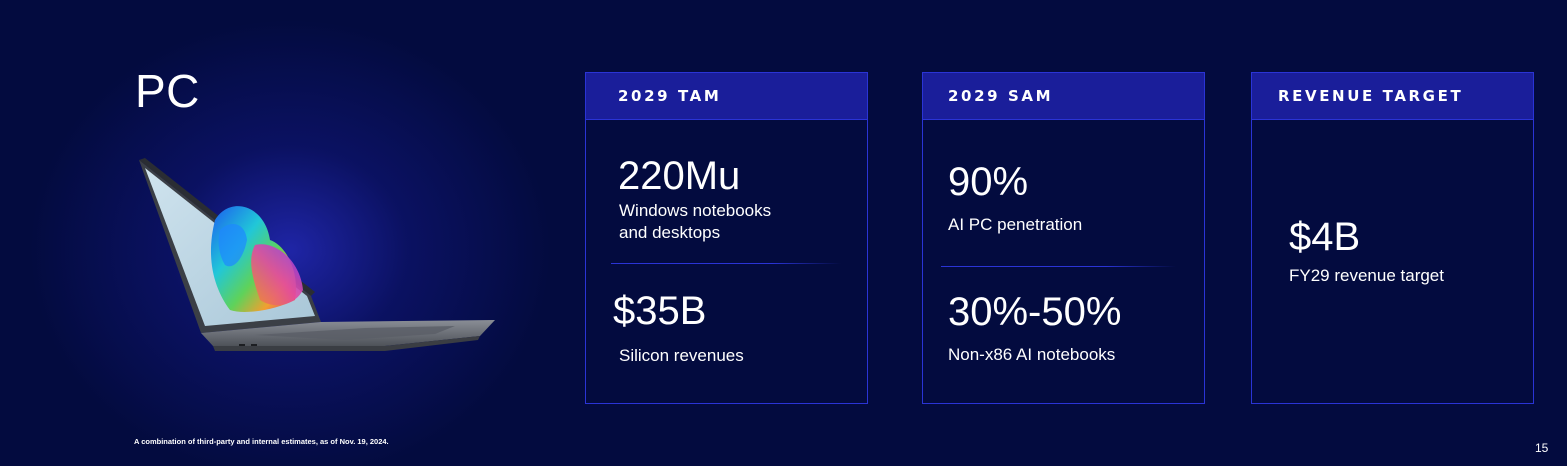 The width and height of the screenshot is (1567, 466). What do you see at coordinates (726, 96) in the screenshot?
I see `card-header: 2029 TAM` at bounding box center [726, 96].